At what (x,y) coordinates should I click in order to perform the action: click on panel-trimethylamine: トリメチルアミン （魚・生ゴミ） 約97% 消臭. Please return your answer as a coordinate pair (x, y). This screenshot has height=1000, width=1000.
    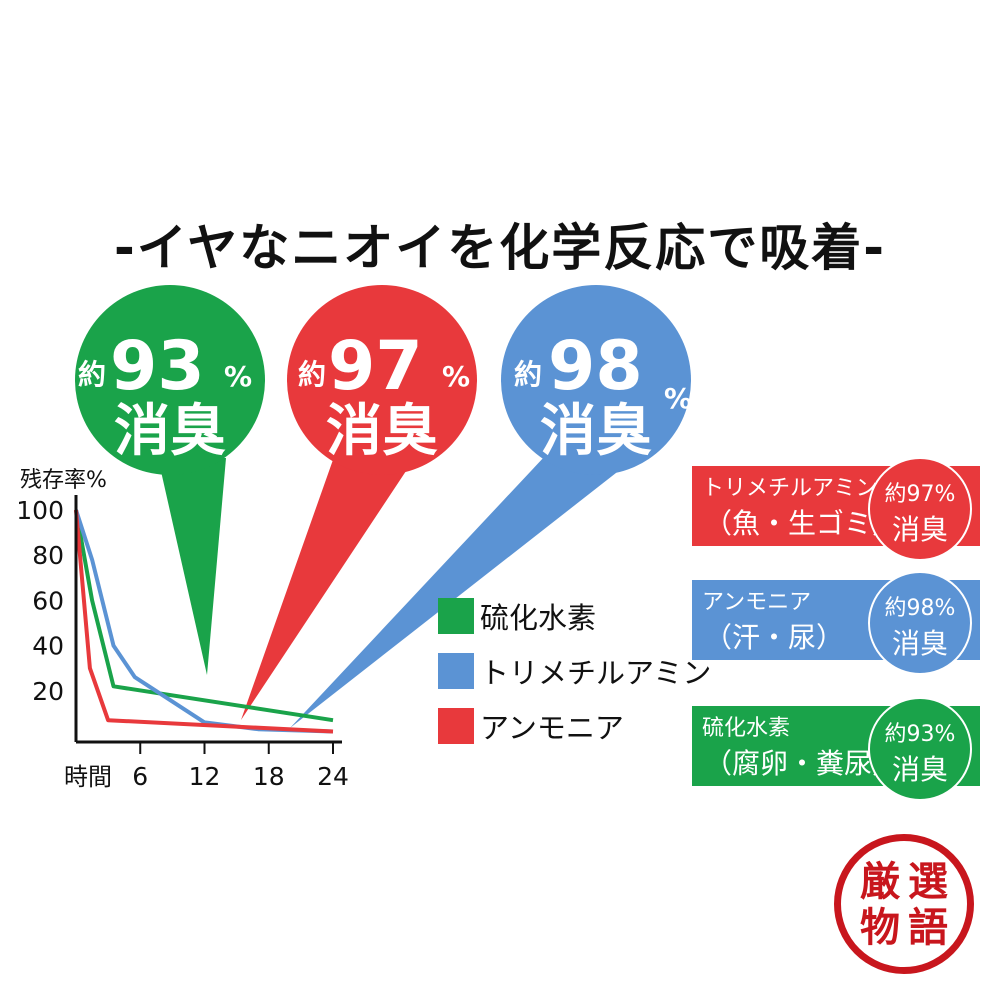
    Looking at the image, I should click on (836, 509).